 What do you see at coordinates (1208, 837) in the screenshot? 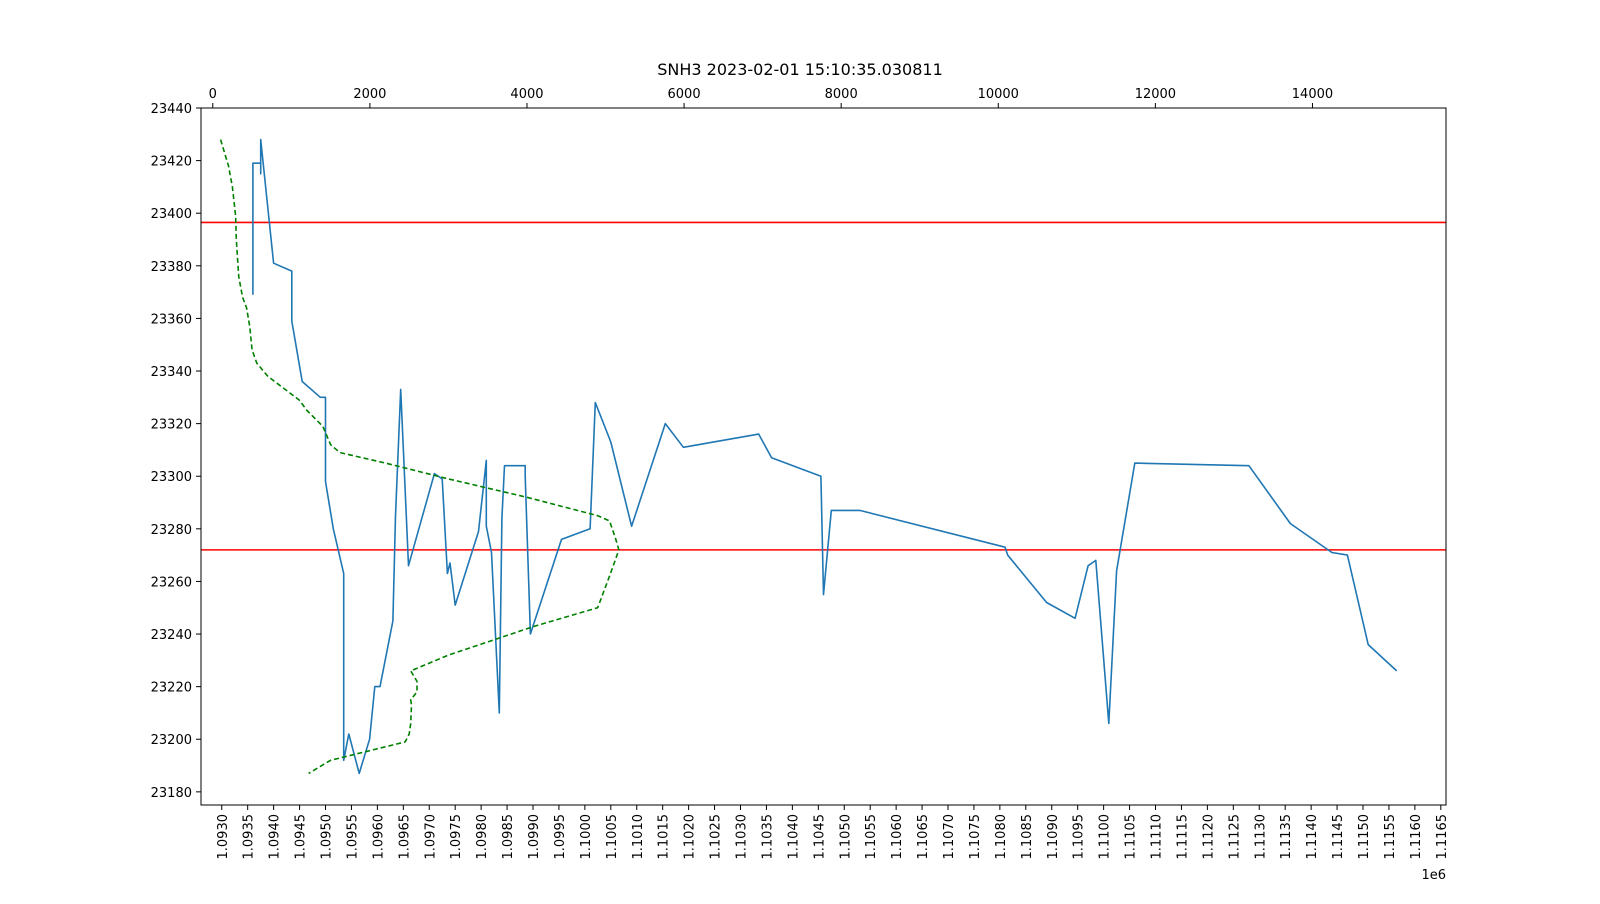
I see `x-tick-label: 1.1120` at bounding box center [1208, 837].